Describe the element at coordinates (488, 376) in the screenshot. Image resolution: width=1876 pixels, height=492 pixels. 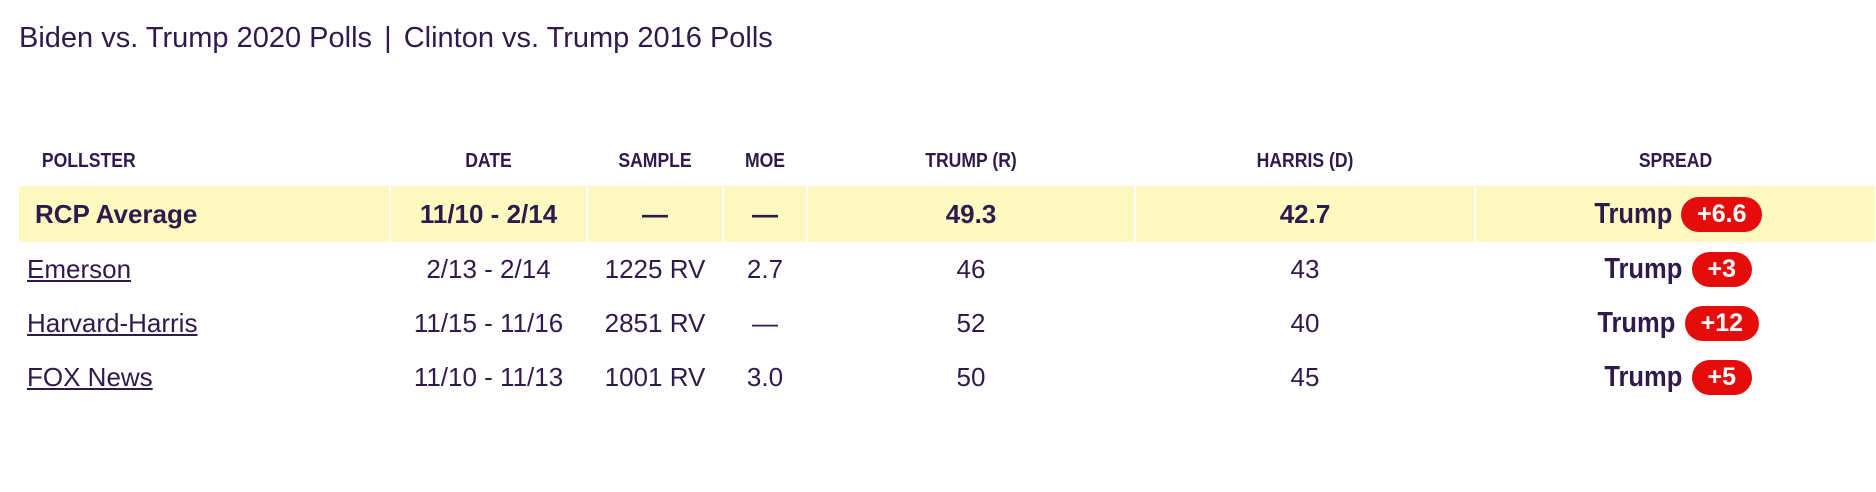
I see `date-cell: 11/10 - 11/13` at that location.